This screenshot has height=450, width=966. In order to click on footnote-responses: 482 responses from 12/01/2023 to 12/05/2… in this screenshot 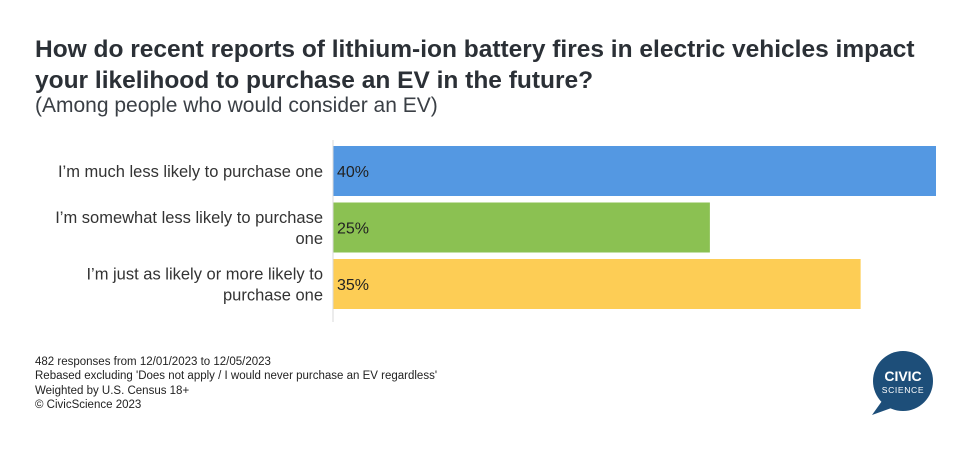, I will do `click(153, 362)`.